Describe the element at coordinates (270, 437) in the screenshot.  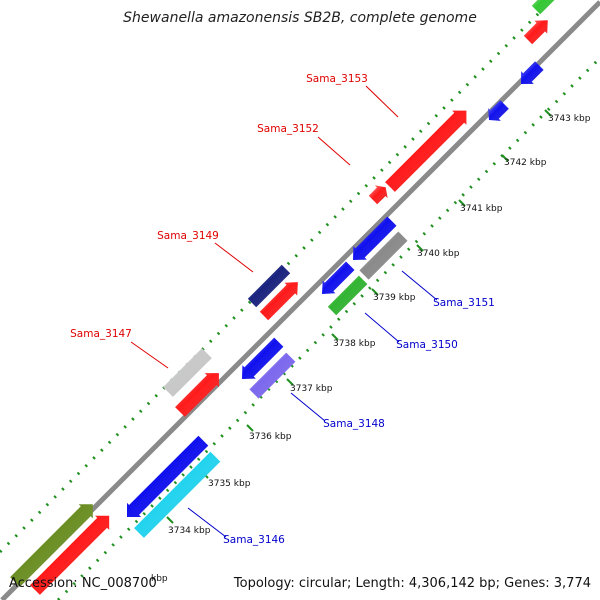
I see `tick-label: 3736 kbp` at that location.